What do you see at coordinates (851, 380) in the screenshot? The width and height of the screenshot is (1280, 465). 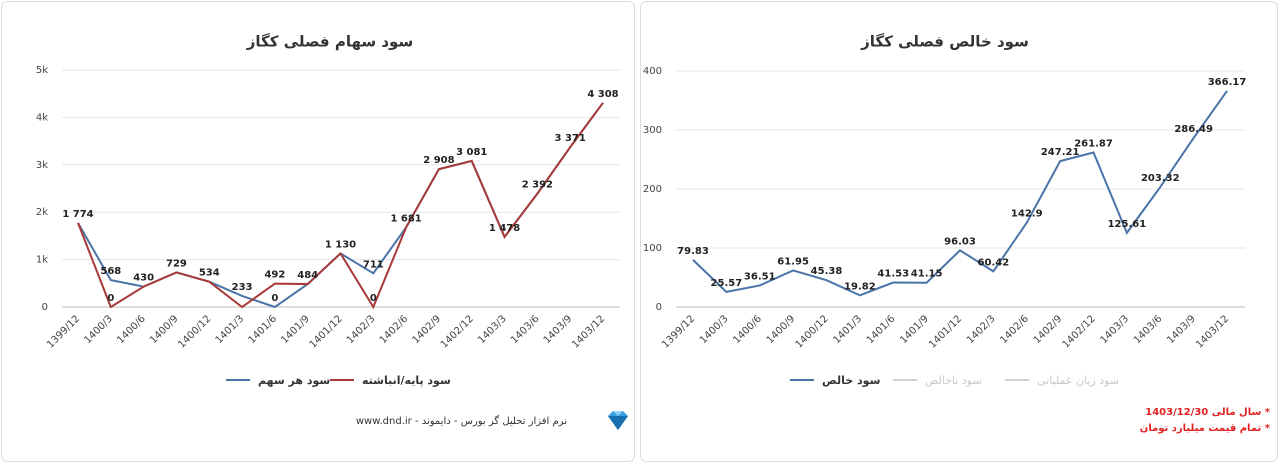 I see `legend-label: سود خالص` at bounding box center [851, 380].